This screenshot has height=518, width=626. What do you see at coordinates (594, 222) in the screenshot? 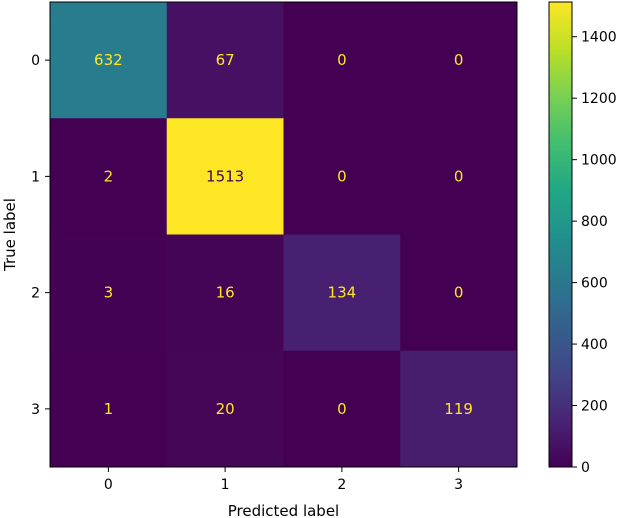
I see `colorbar-tick-label-800: 800` at bounding box center [594, 222].